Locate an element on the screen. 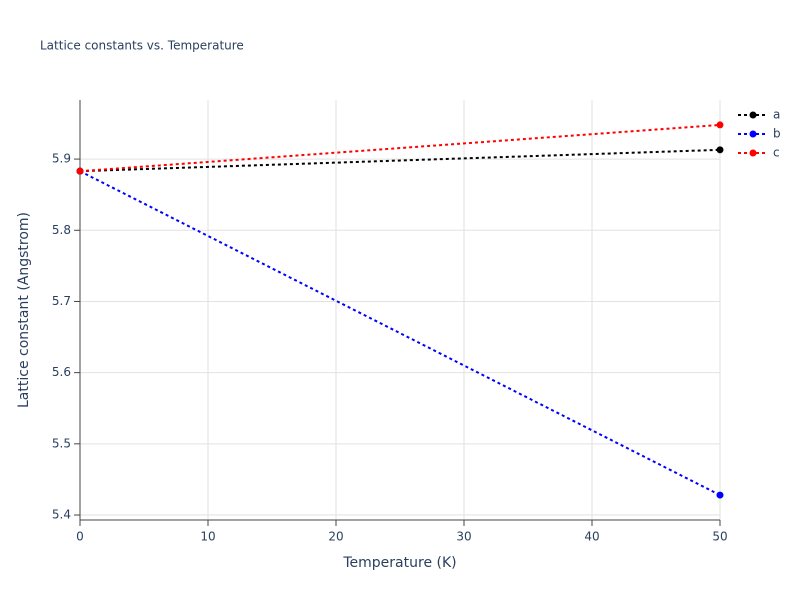  y-tick-label: 5.4 is located at coordinates (61, 515).